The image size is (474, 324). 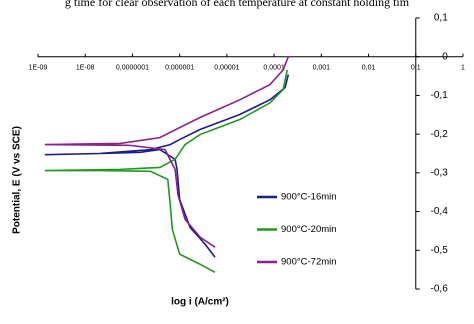 What do you see at coordinates (200, 302) in the screenshot?
I see `x-axis-title: log i (A/cm²)` at bounding box center [200, 302].